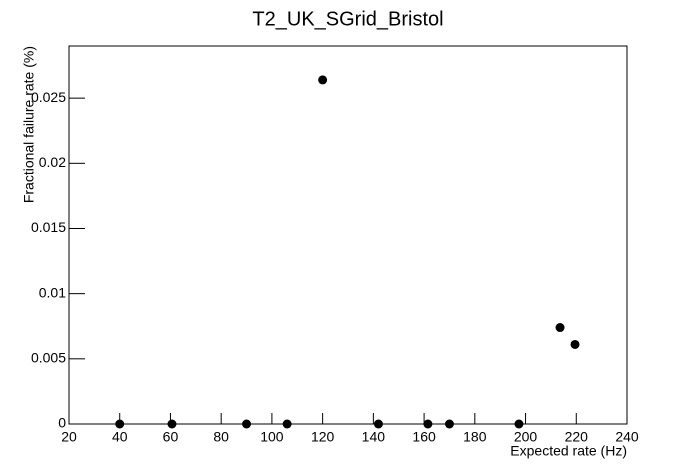  Describe the element at coordinates (577, 437) in the screenshot. I see `x-tick-label: 220` at that location.